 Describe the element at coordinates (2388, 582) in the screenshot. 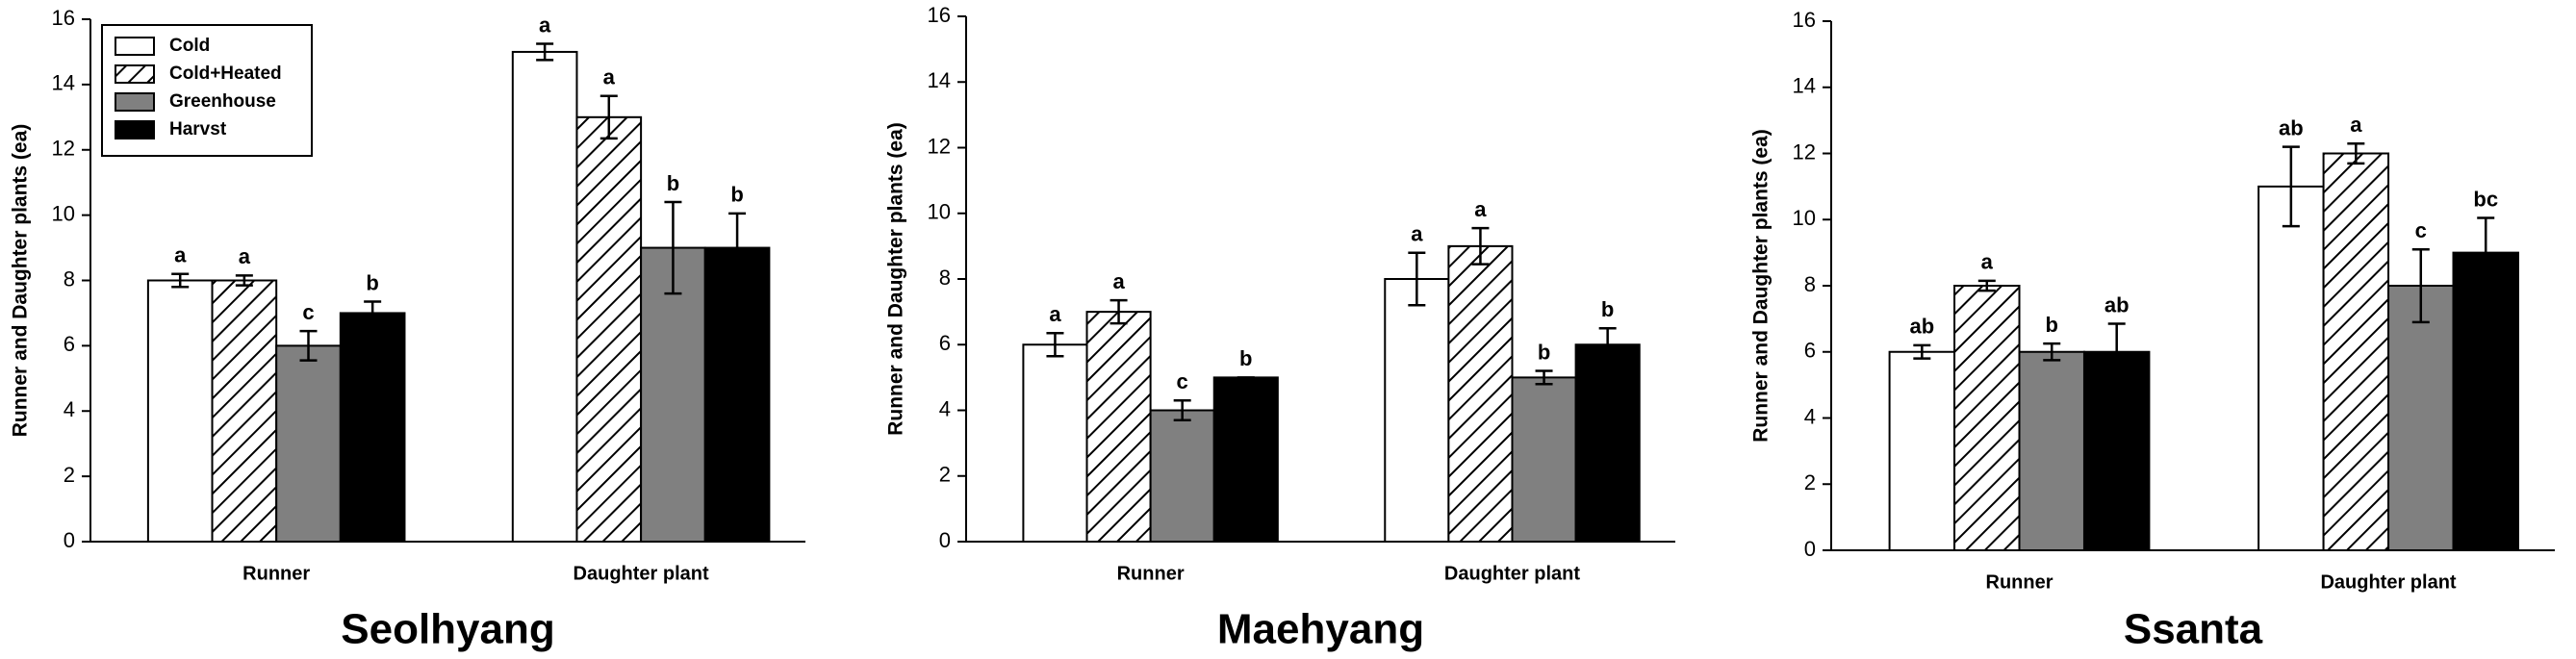

I see `x-tick-label: Daughter plant` at that location.